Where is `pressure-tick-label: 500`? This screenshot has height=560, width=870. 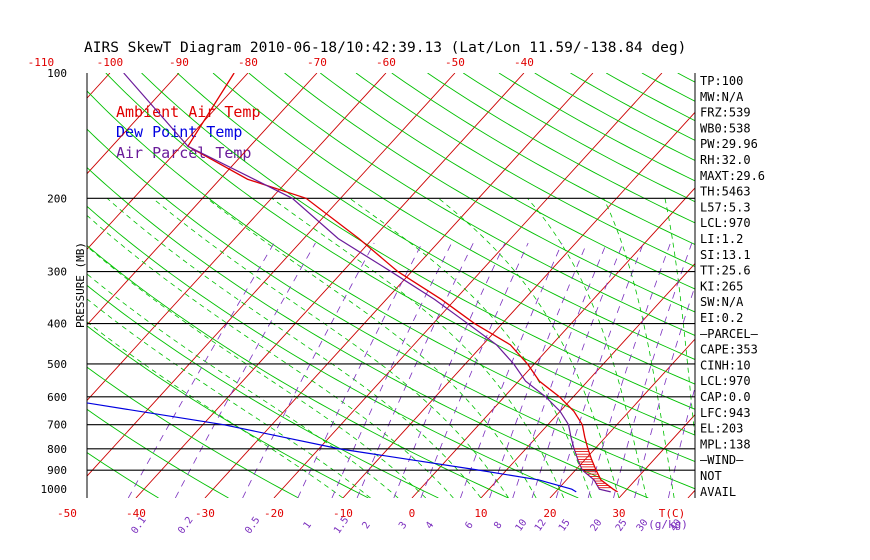
pressure-tick-label: 500 is located at coordinates (57, 364).